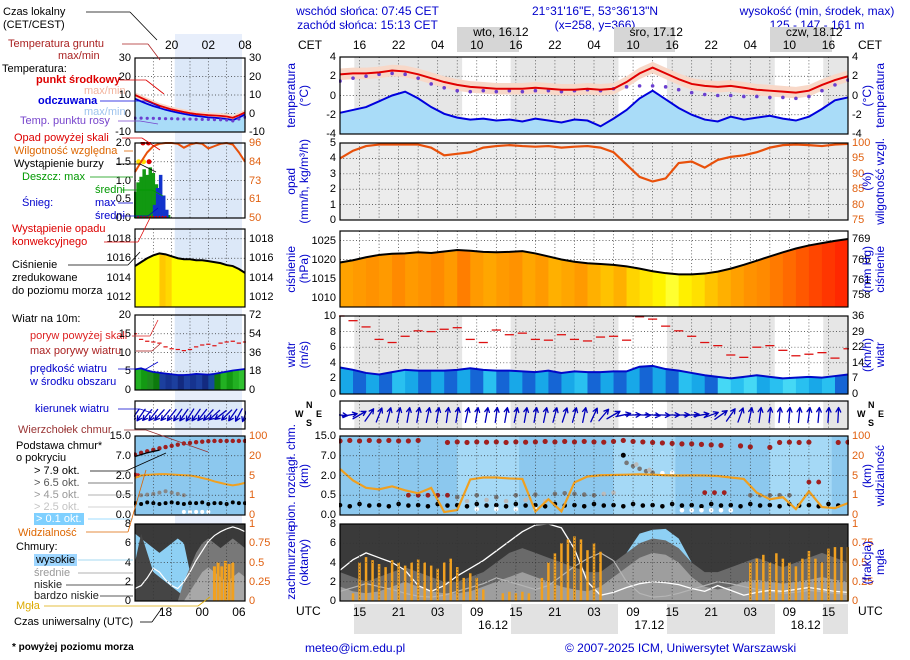 This screenshot has height=660, width=910. Describe the element at coordinates (750, 45) in the screenshot. I see `cet-tick: 04` at that location.